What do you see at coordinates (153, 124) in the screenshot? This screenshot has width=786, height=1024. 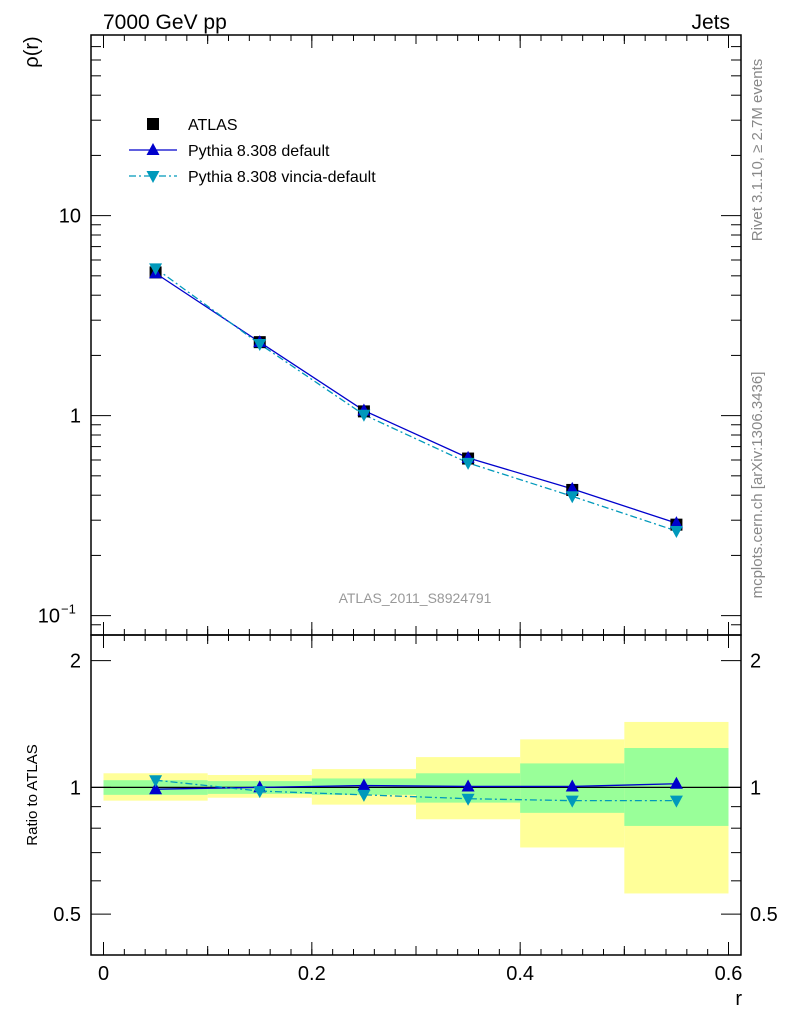 I see `legend-marker-atlas` at bounding box center [153, 124].